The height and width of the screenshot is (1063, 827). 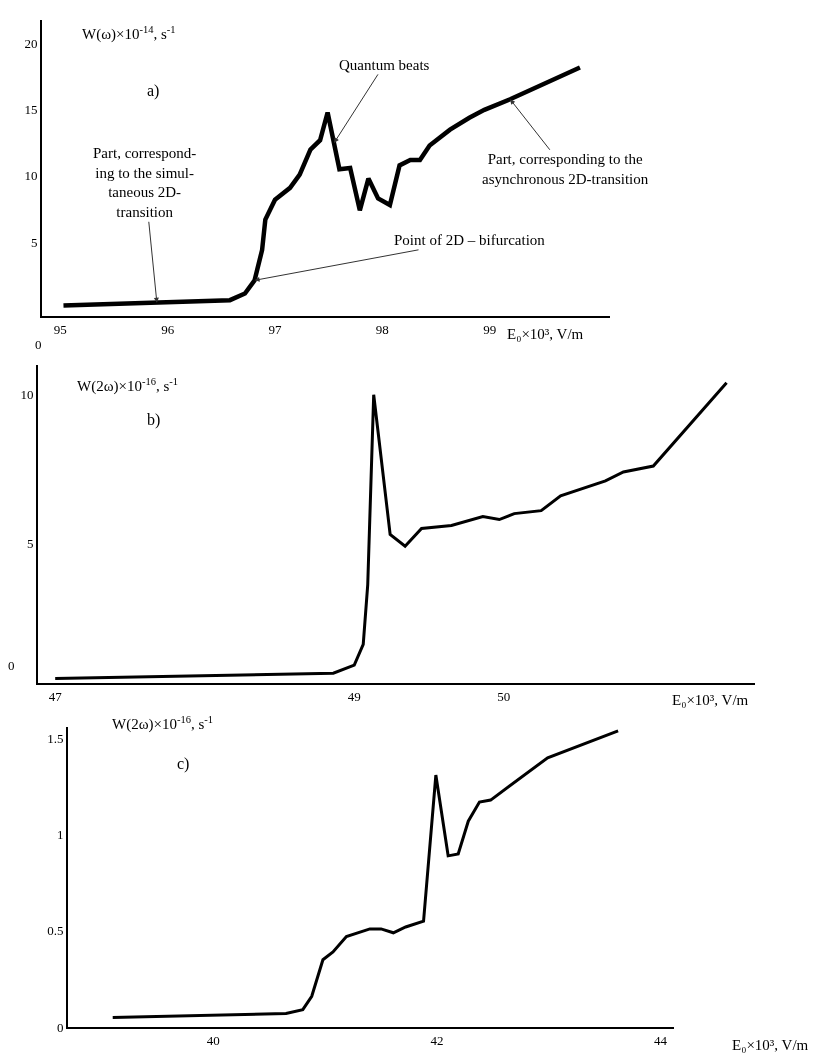 I want to click on x-tick-label: 47, so click(x=55, y=696).